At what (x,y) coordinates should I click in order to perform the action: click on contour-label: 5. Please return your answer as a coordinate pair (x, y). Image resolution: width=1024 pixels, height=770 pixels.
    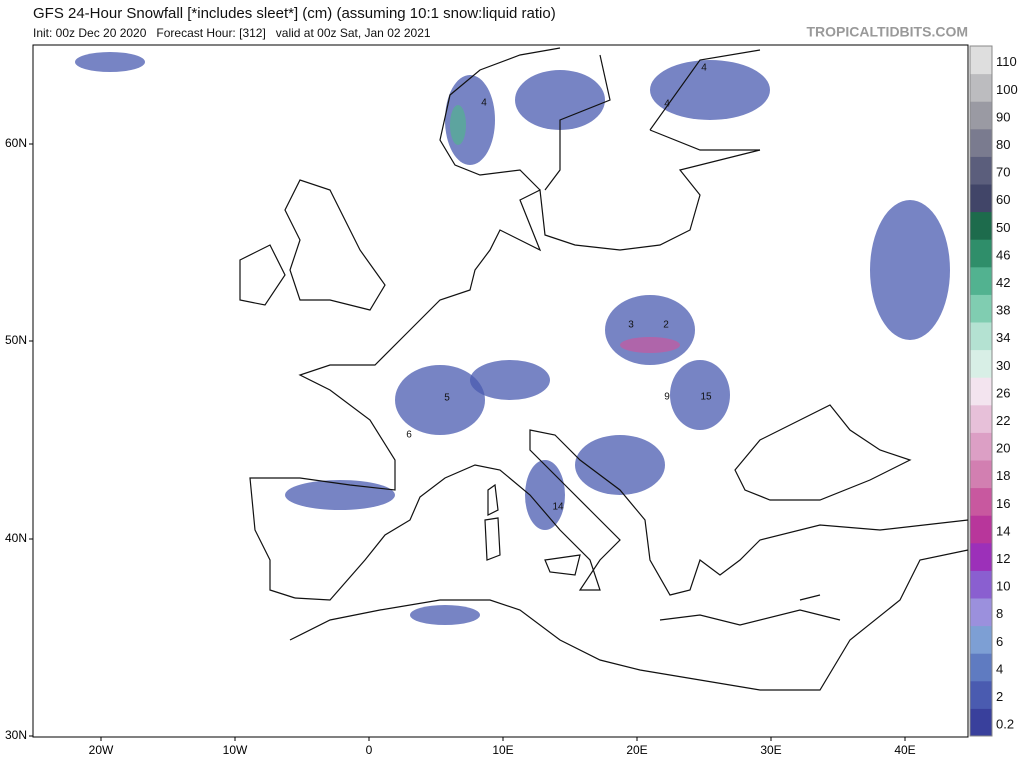
    Looking at the image, I should click on (447, 398).